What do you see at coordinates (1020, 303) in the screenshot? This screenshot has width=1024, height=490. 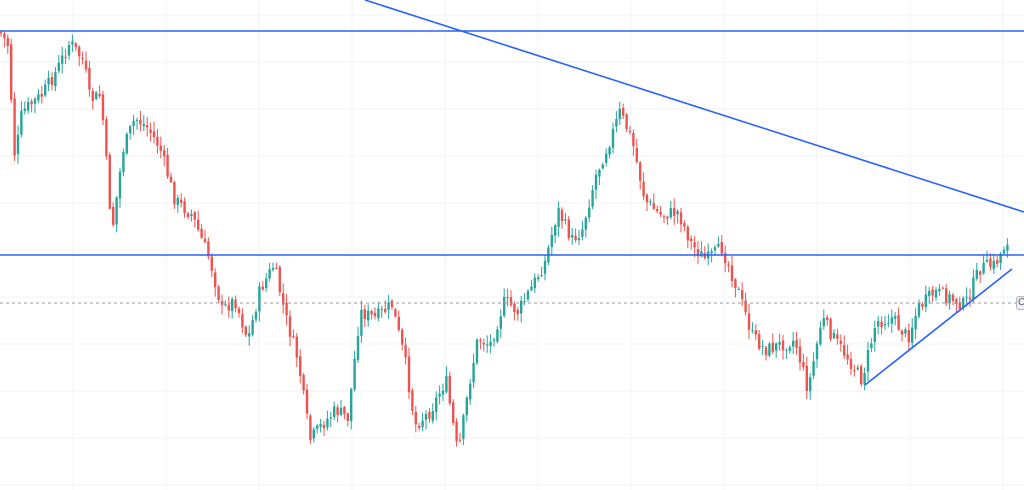 I see `price-label-tag: C` at bounding box center [1020, 303].